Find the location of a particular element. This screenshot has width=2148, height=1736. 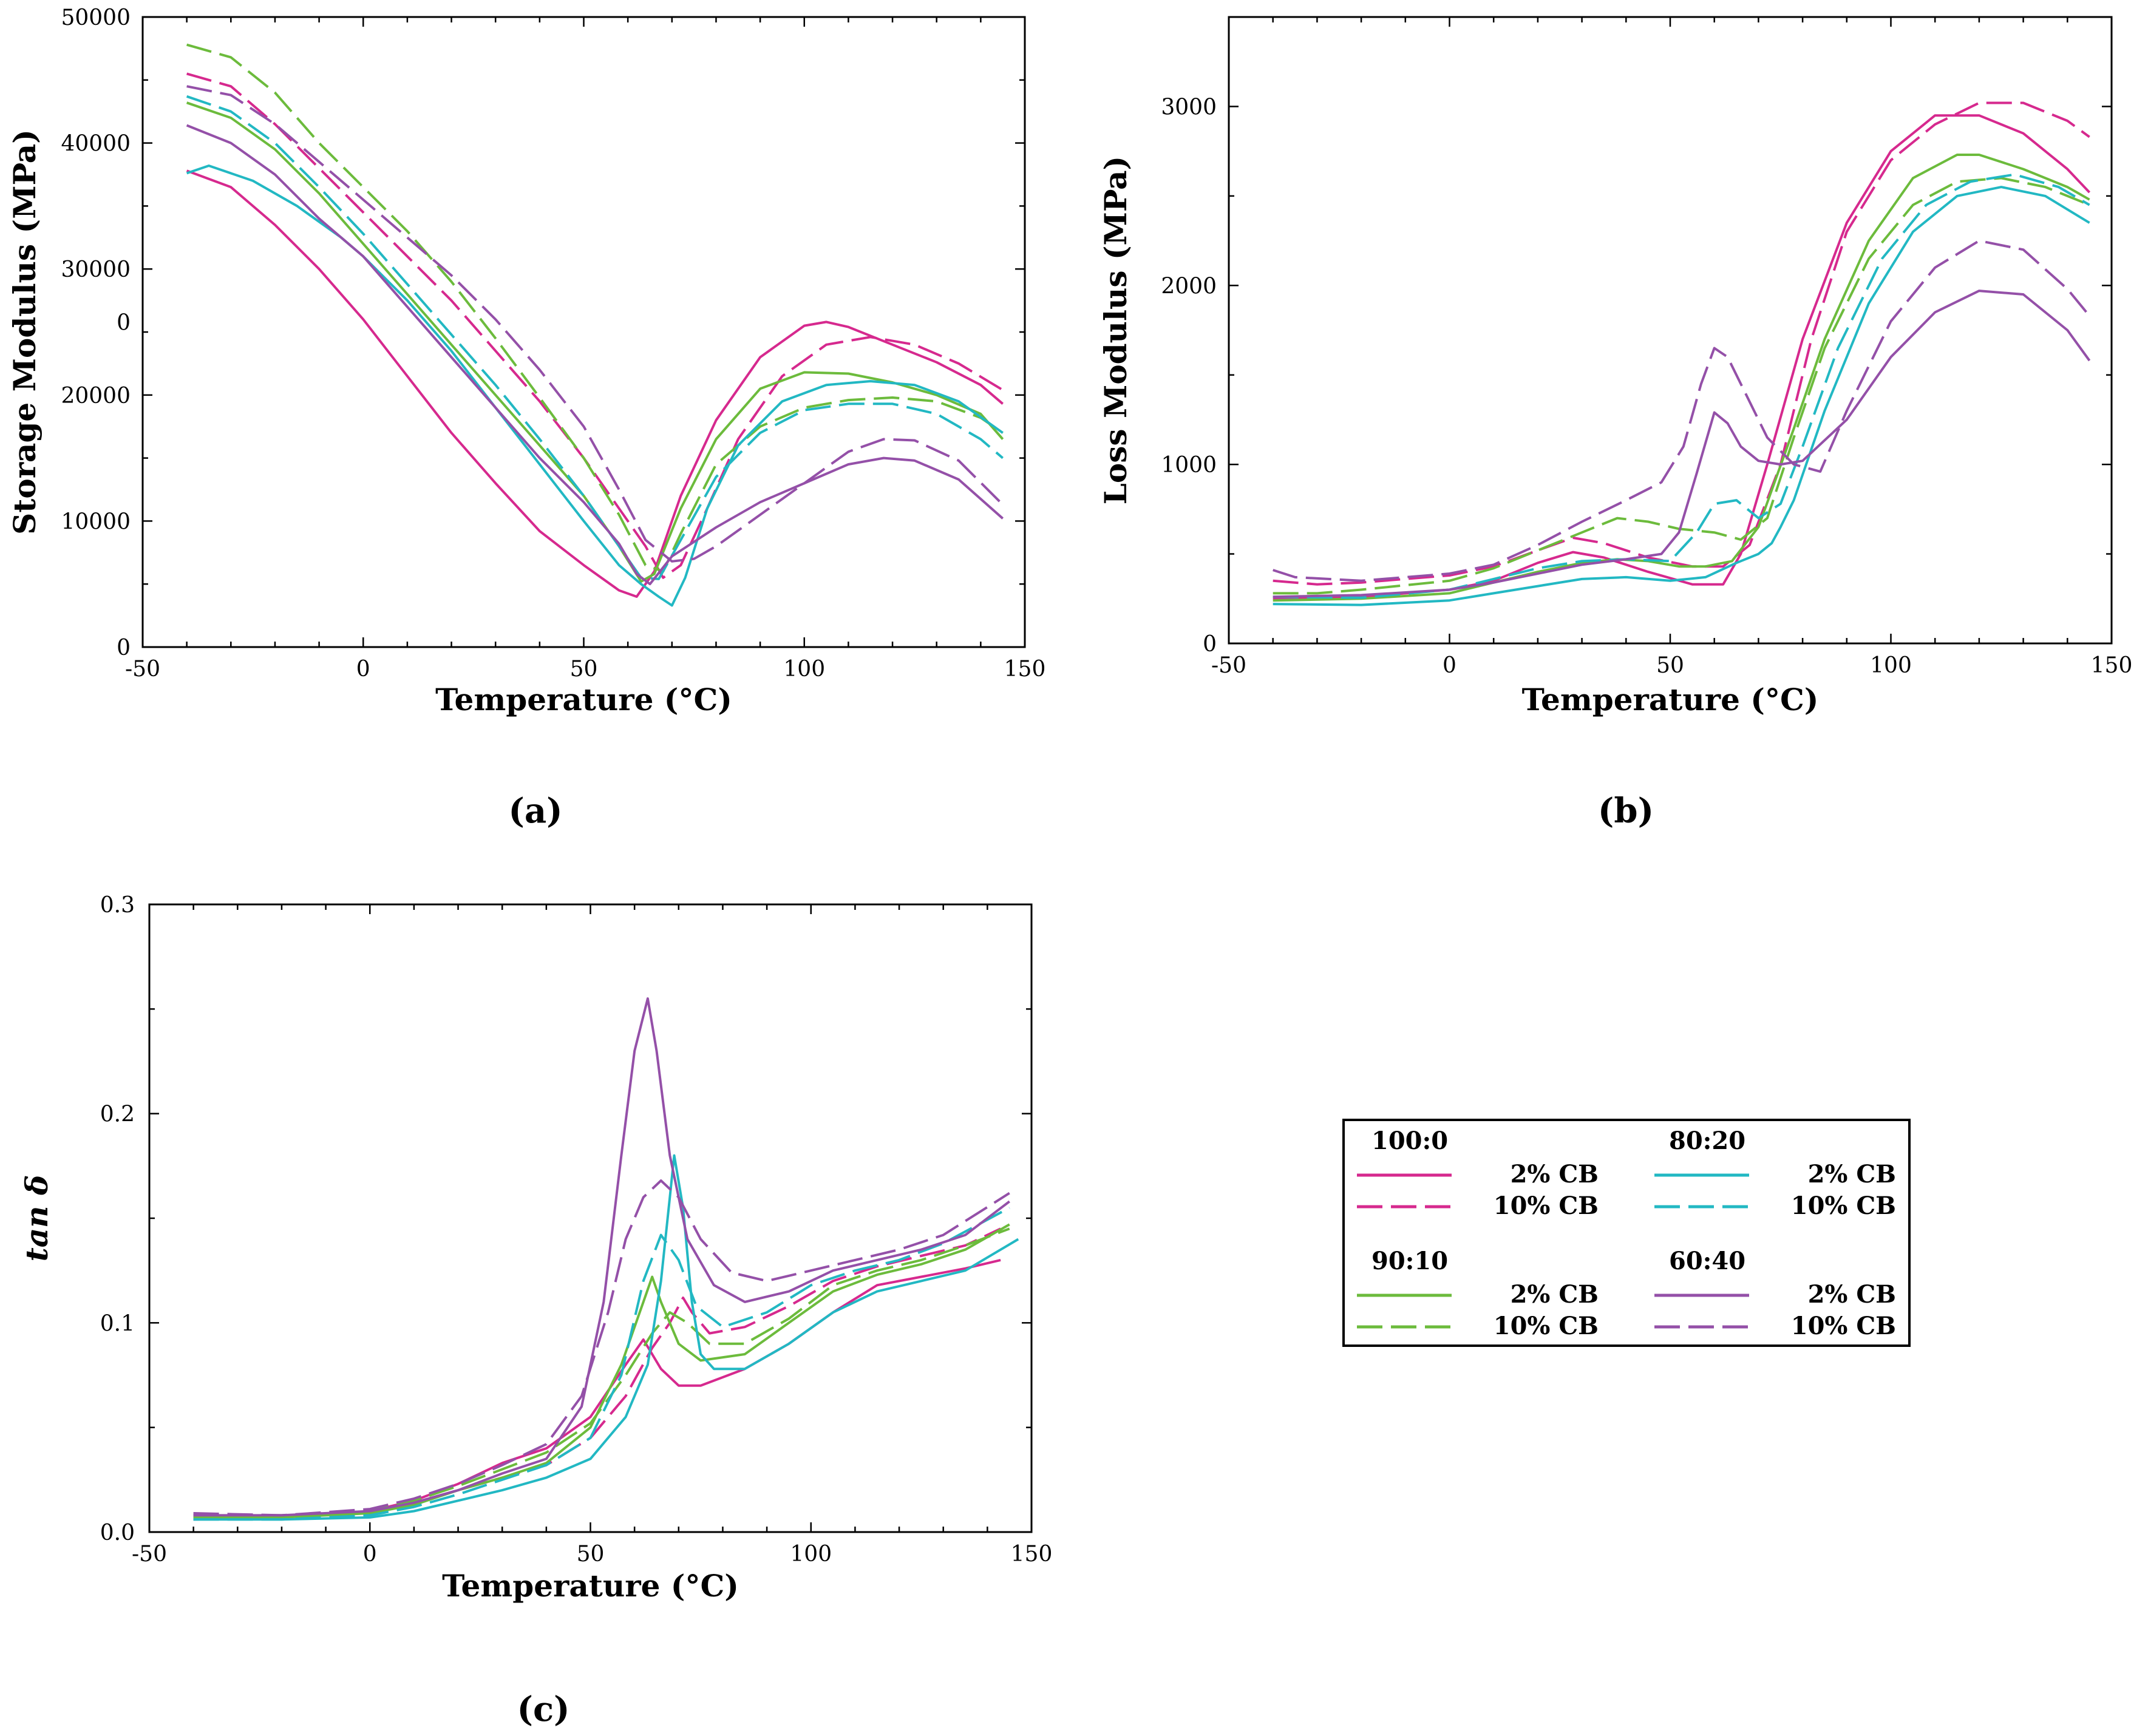

legend-group-title: 100:0 is located at coordinates (1409, 1141).